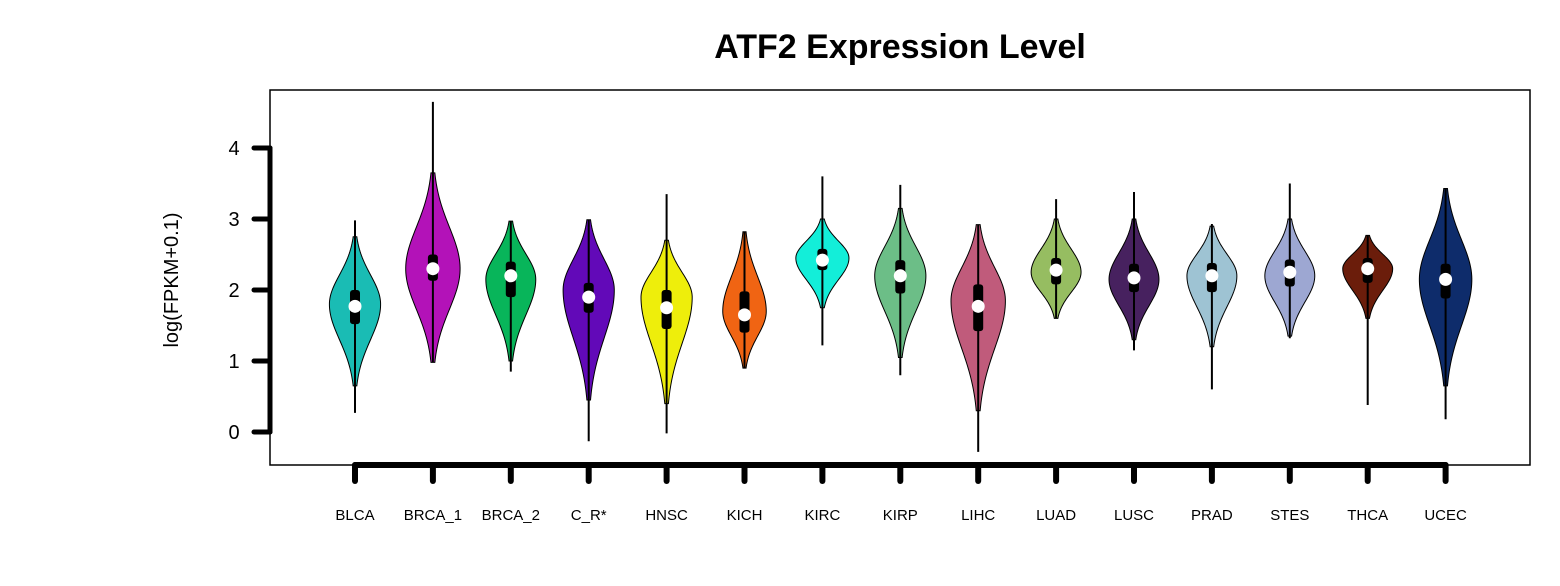  Describe the element at coordinates (233, 149) in the screenshot. I see `y-tick-label: 4` at that location.